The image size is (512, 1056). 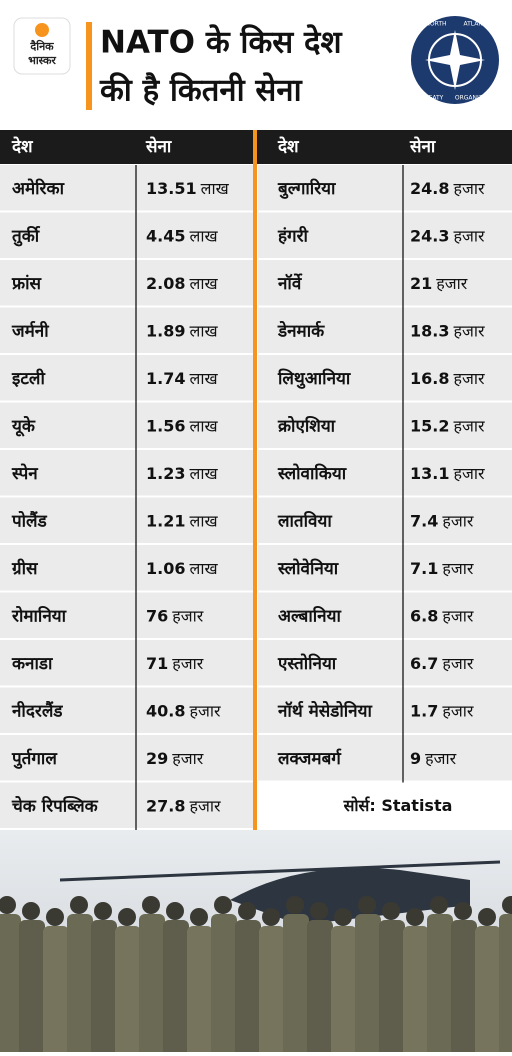 What do you see at coordinates (27, 284) in the screenshot?
I see `country: फ्रांस` at bounding box center [27, 284].